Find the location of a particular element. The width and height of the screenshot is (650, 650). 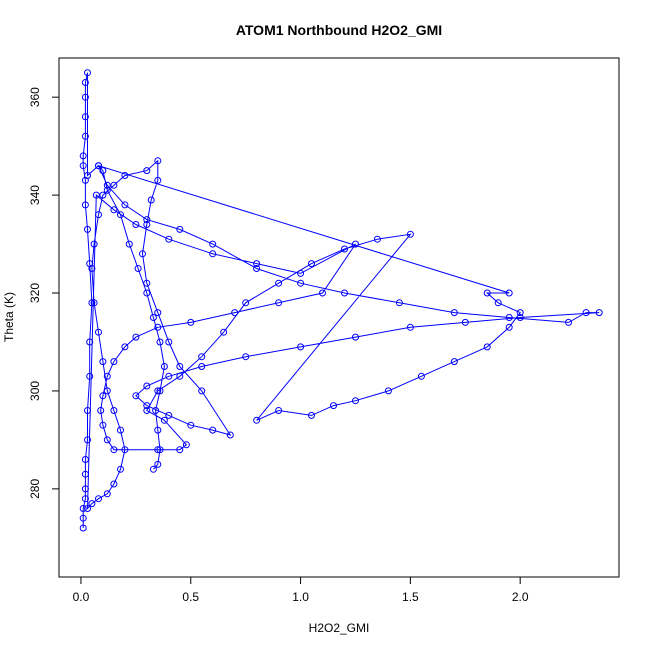

y-tick-label: 340 is located at coordinates (35, 195).